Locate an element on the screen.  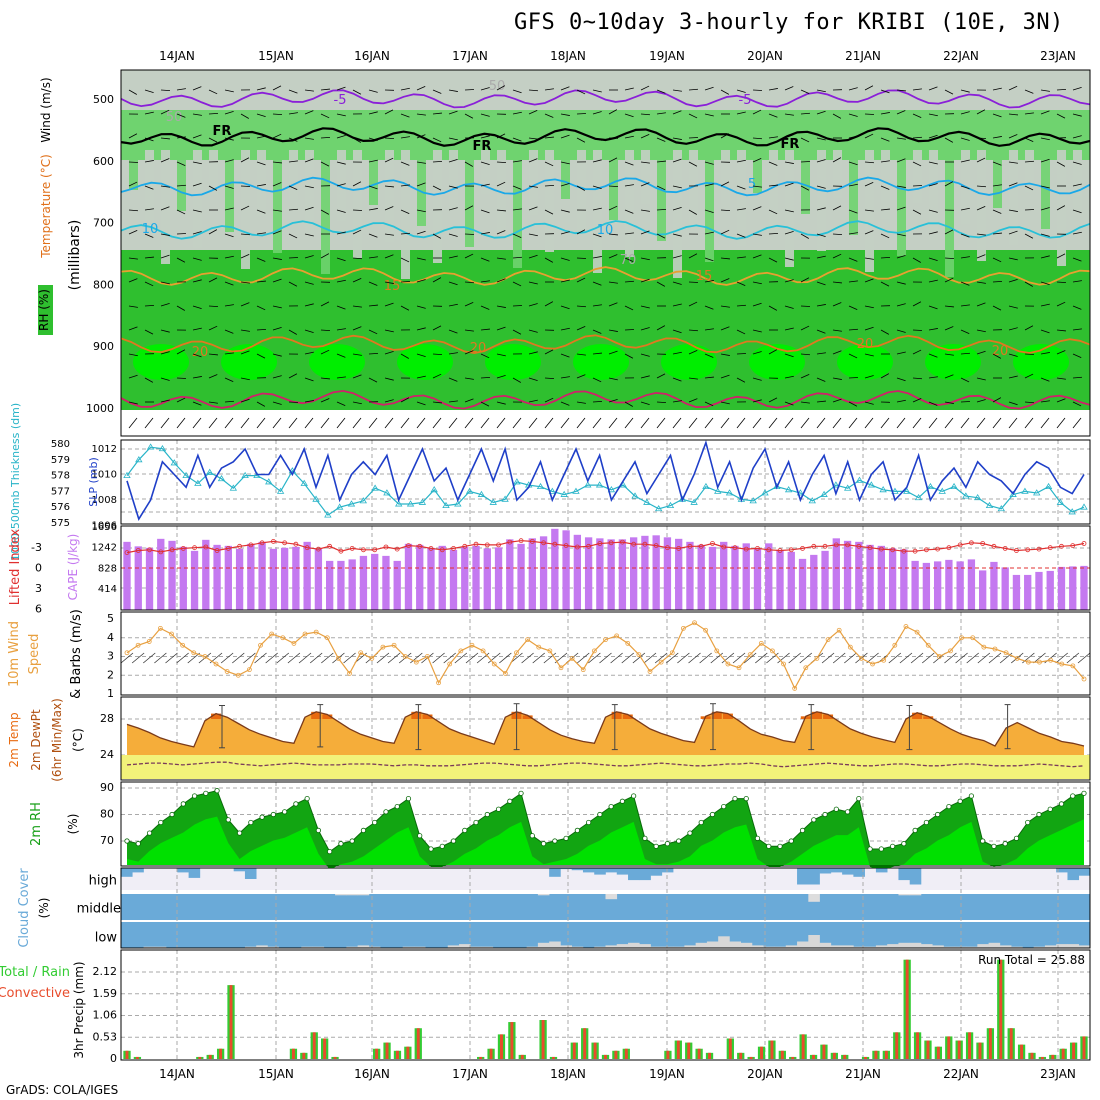
cloud-panel is located at coordinates (606, 908).